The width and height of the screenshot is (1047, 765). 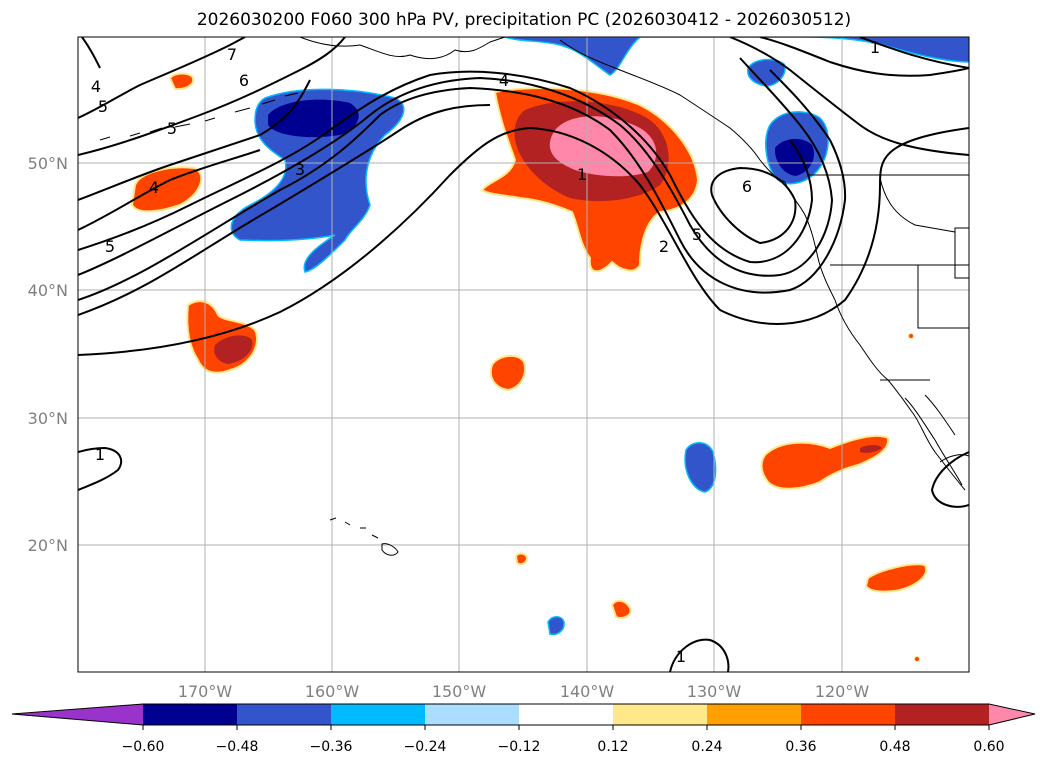 I want to click on california-coast, so click(x=900, y=395).